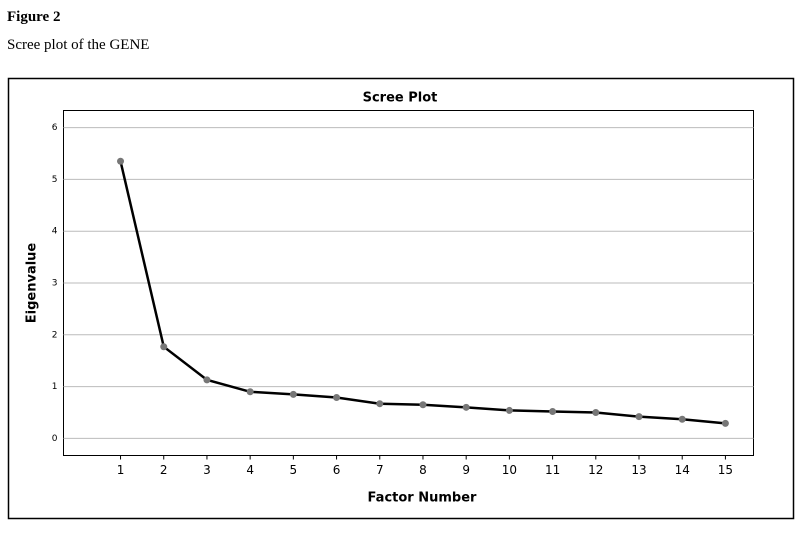 The height and width of the screenshot is (533, 806). Describe the element at coordinates (207, 470) in the screenshot. I see `x-tick-label: 3` at that location.